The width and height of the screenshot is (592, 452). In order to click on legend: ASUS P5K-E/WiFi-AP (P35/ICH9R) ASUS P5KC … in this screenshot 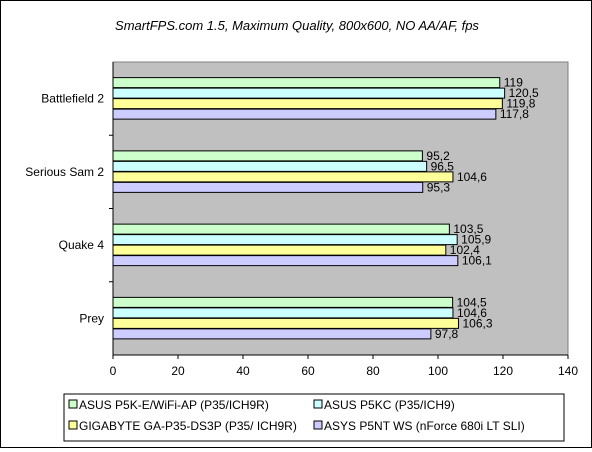, I will do `click(314, 417)`.